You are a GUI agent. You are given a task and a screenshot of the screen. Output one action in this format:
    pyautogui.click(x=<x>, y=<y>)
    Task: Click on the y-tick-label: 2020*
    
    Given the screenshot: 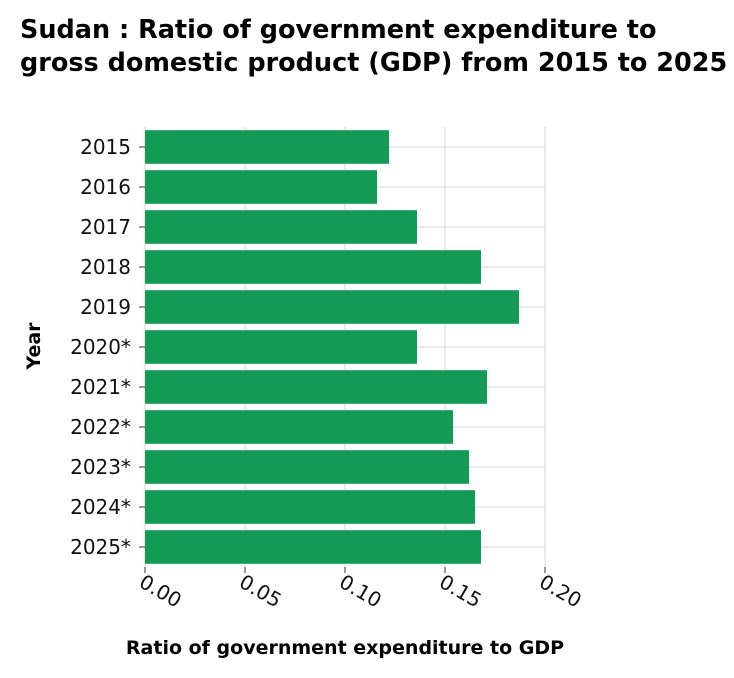 What is the action you would take?
    pyautogui.click(x=100, y=347)
    